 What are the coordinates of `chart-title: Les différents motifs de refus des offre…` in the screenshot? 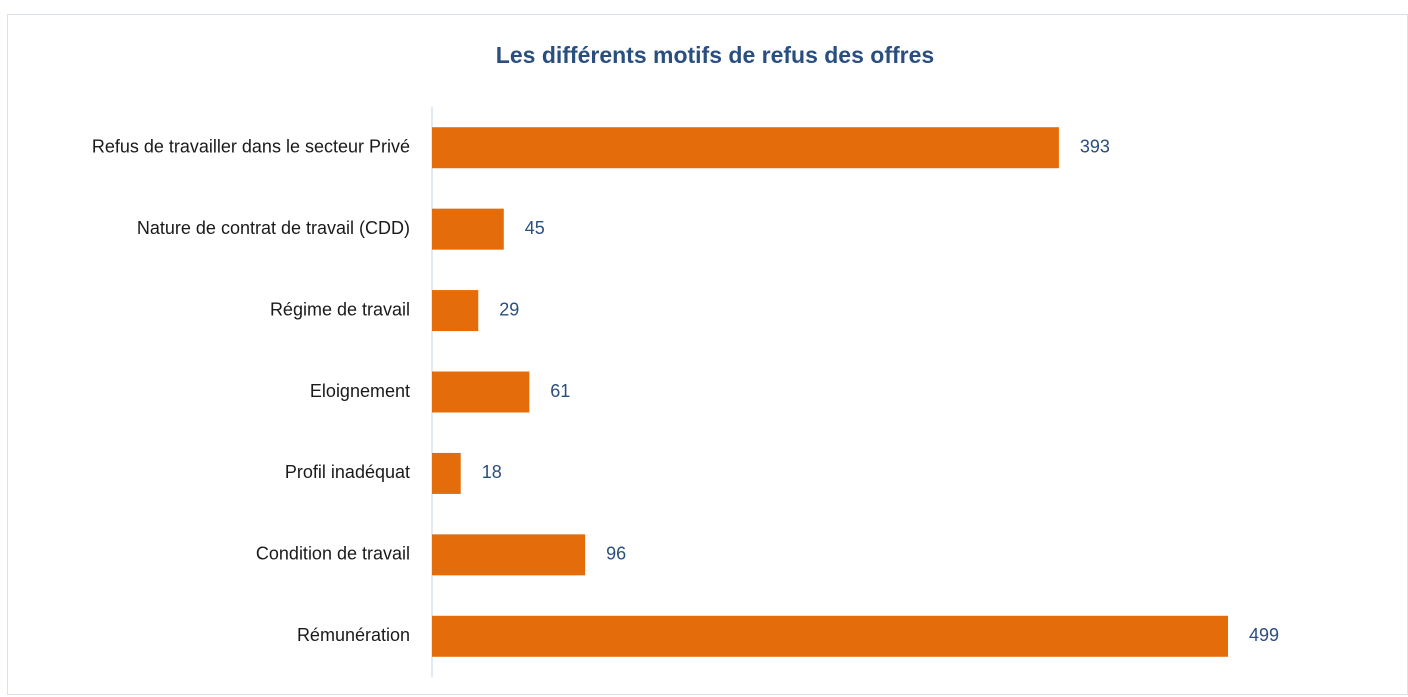 It's located at (715, 55).